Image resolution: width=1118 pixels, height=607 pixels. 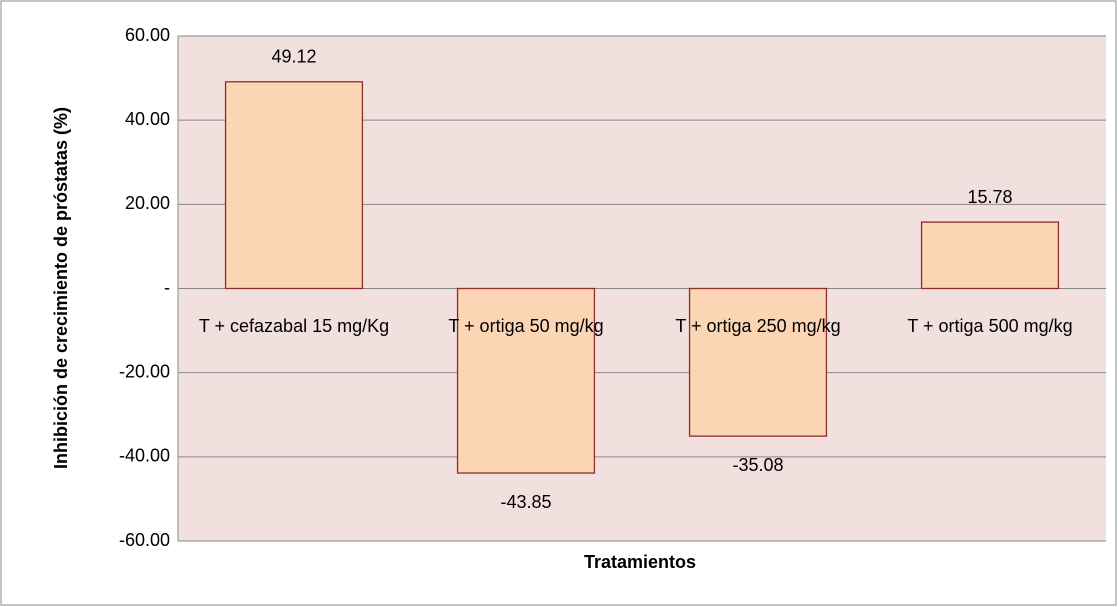 What do you see at coordinates (294, 325) in the screenshot?
I see `x-tick-label: T + cefazabal 15 mg/Kg` at bounding box center [294, 325].